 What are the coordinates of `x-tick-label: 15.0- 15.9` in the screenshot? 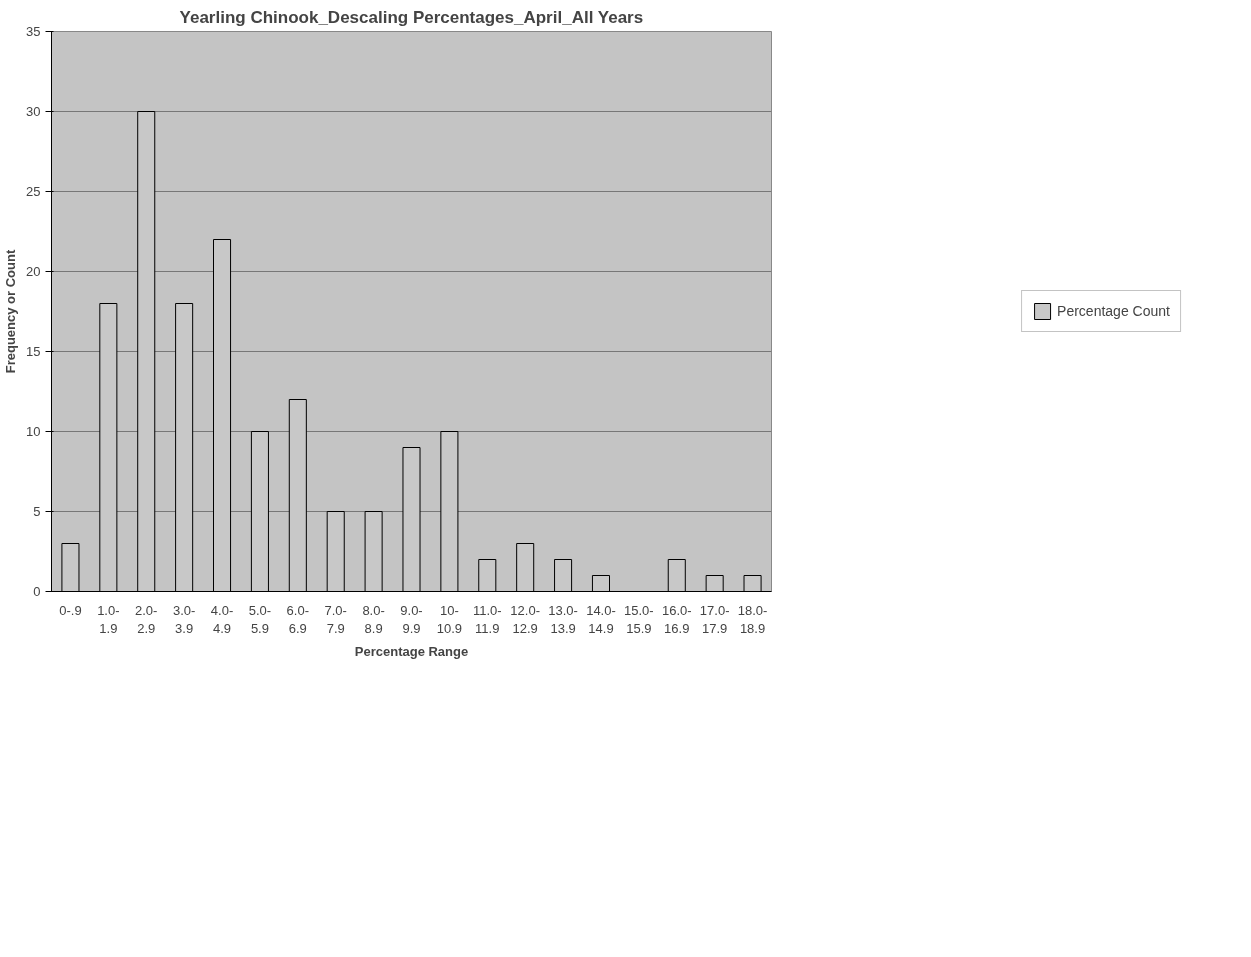 It's located at (639, 619).